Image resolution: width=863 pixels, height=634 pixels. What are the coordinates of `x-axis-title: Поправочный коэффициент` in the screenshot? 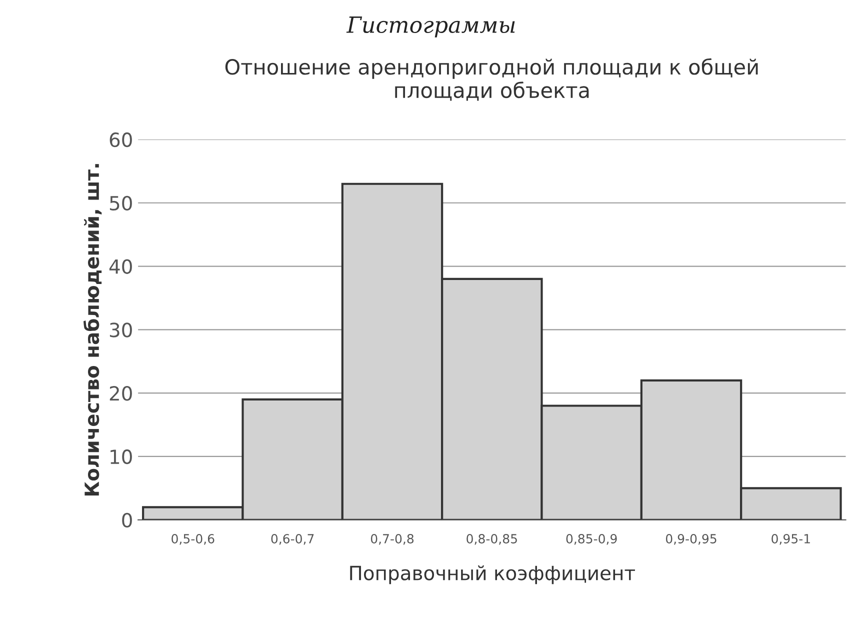 It's located at (492, 574).